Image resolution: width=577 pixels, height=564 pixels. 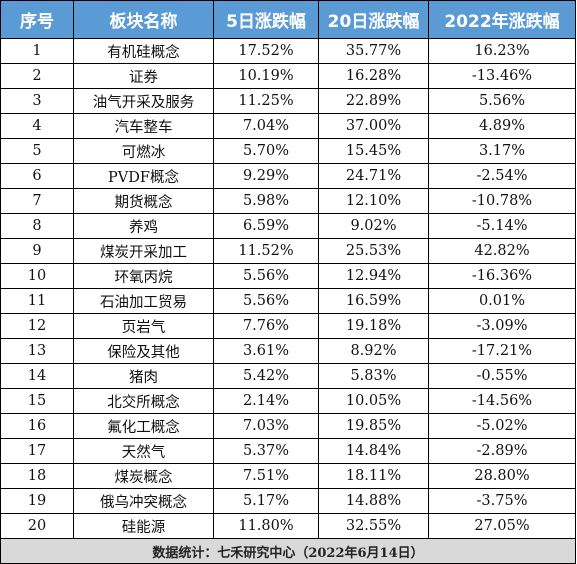 I want to click on row-index: 12, so click(x=37, y=326).